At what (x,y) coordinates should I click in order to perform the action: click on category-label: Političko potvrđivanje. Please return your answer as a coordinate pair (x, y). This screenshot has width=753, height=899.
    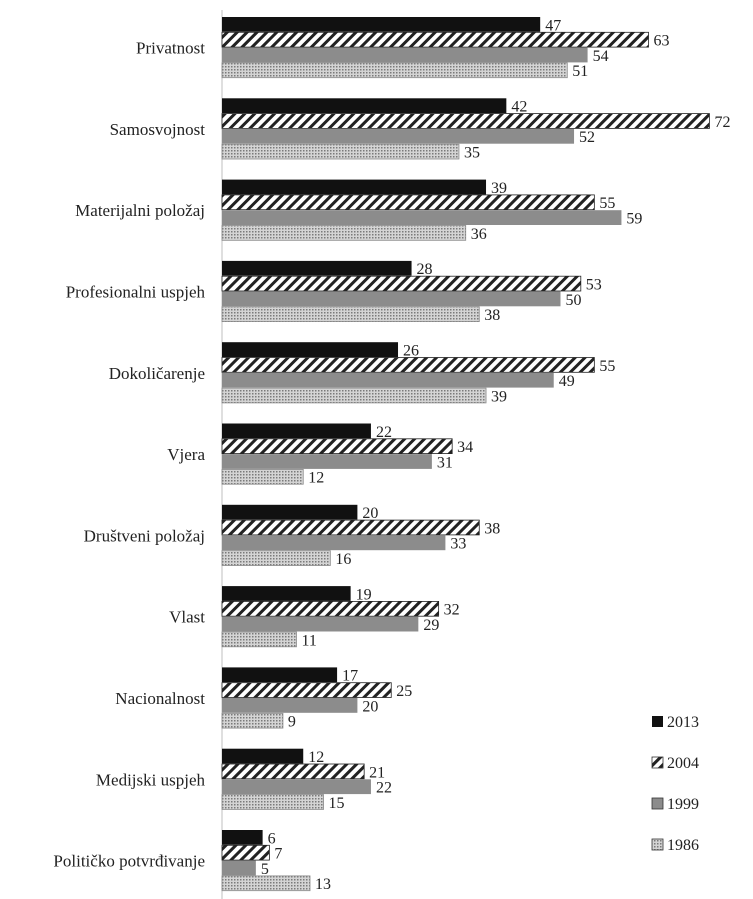
    Looking at the image, I should click on (129, 861).